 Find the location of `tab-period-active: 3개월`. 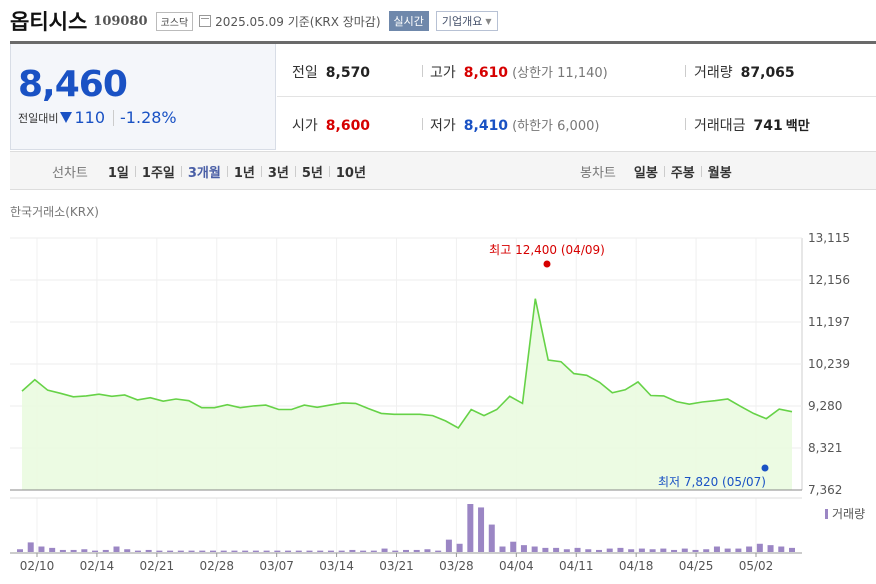

tab-period-active: 3개월 is located at coordinates (204, 173).